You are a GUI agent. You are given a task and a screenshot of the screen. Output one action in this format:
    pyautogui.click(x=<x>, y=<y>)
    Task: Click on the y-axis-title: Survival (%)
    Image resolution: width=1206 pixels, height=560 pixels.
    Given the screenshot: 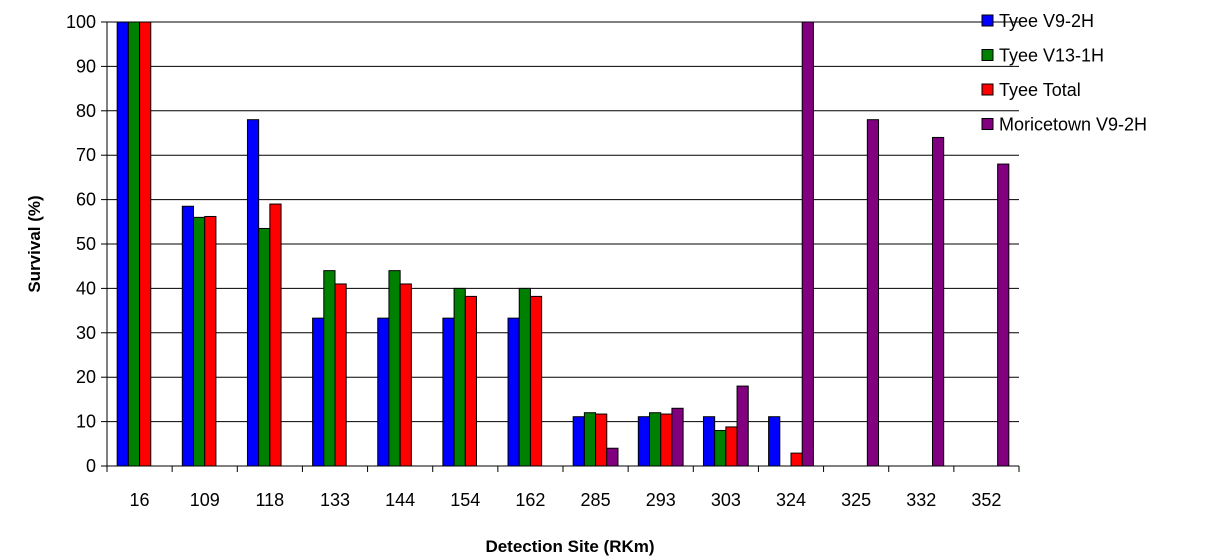 What is the action you would take?
    pyautogui.click(x=34, y=243)
    